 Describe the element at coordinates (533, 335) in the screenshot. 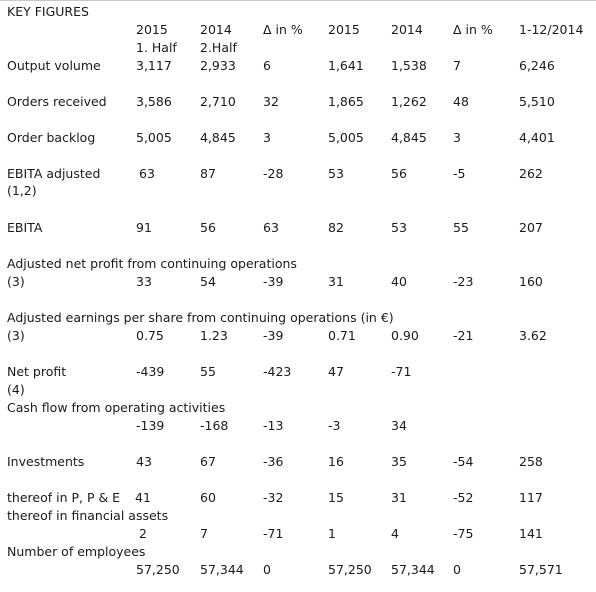

I see `cell: 3.62` at that location.